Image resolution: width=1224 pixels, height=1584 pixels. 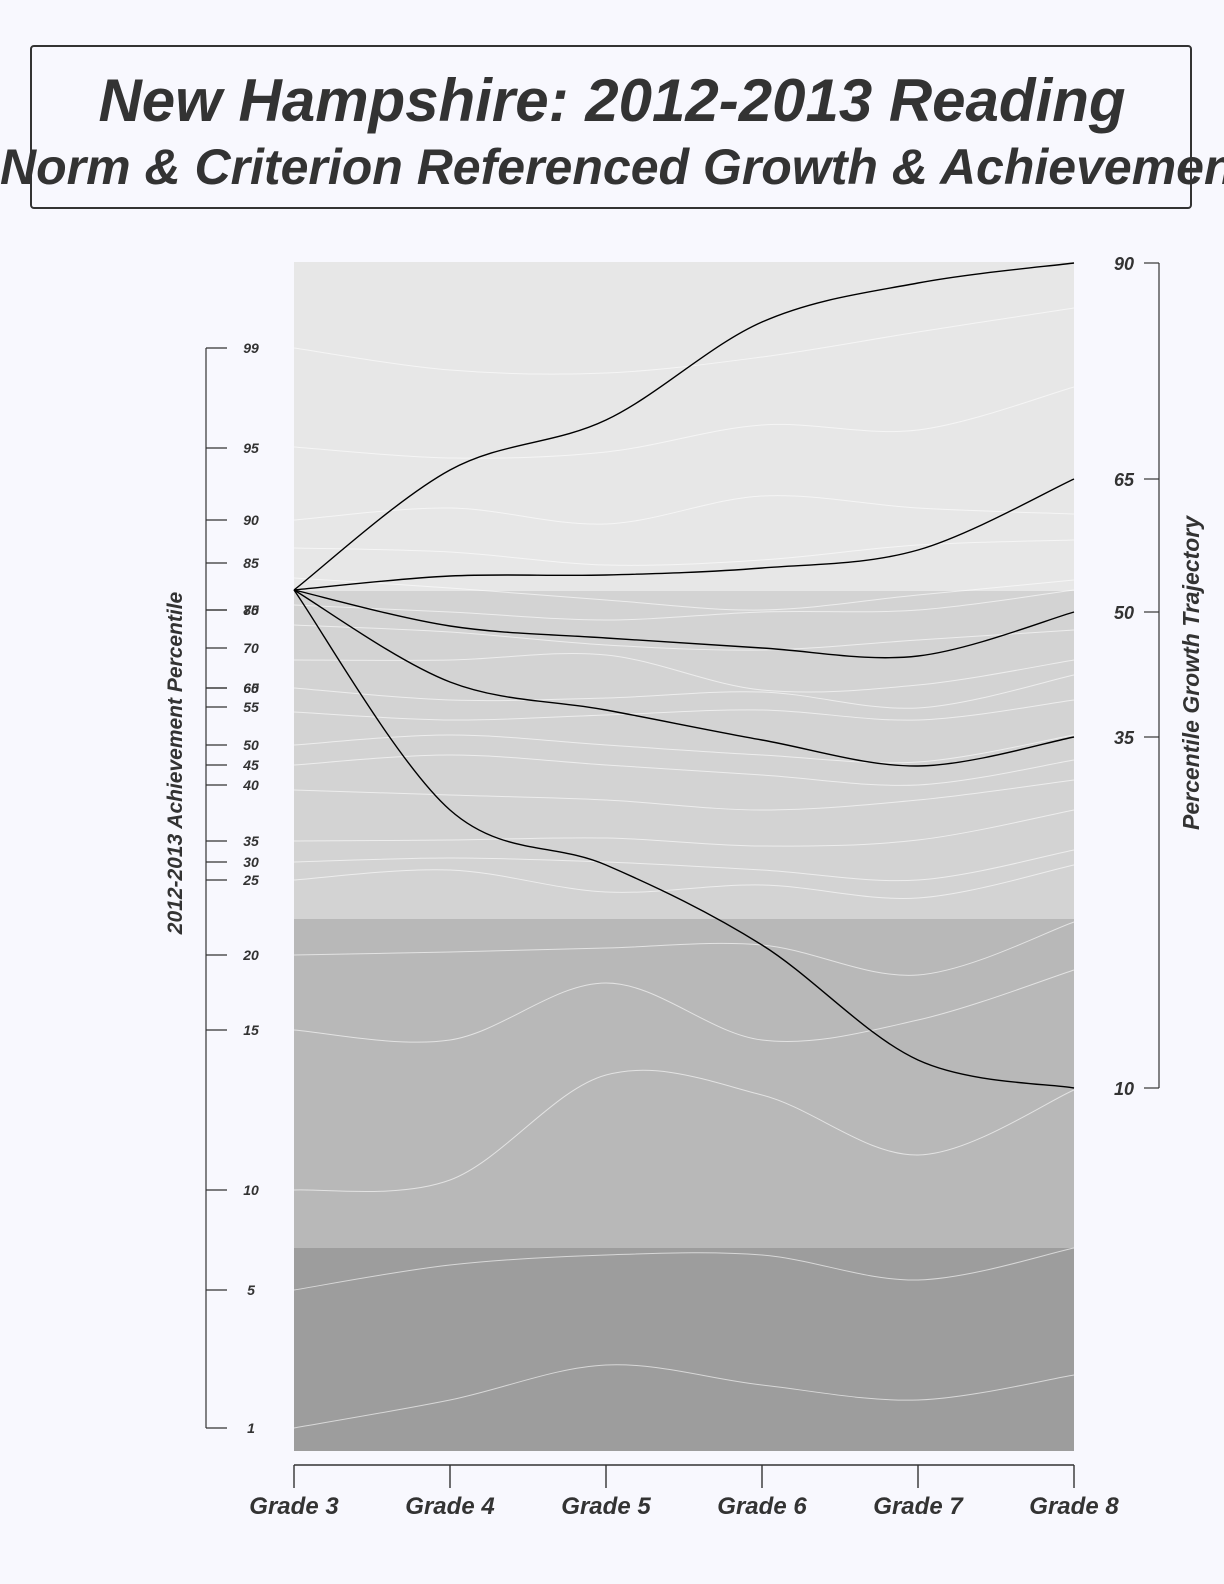 What do you see at coordinates (251, 448) in the screenshot?
I see `left-tick-label: 95` at bounding box center [251, 448].